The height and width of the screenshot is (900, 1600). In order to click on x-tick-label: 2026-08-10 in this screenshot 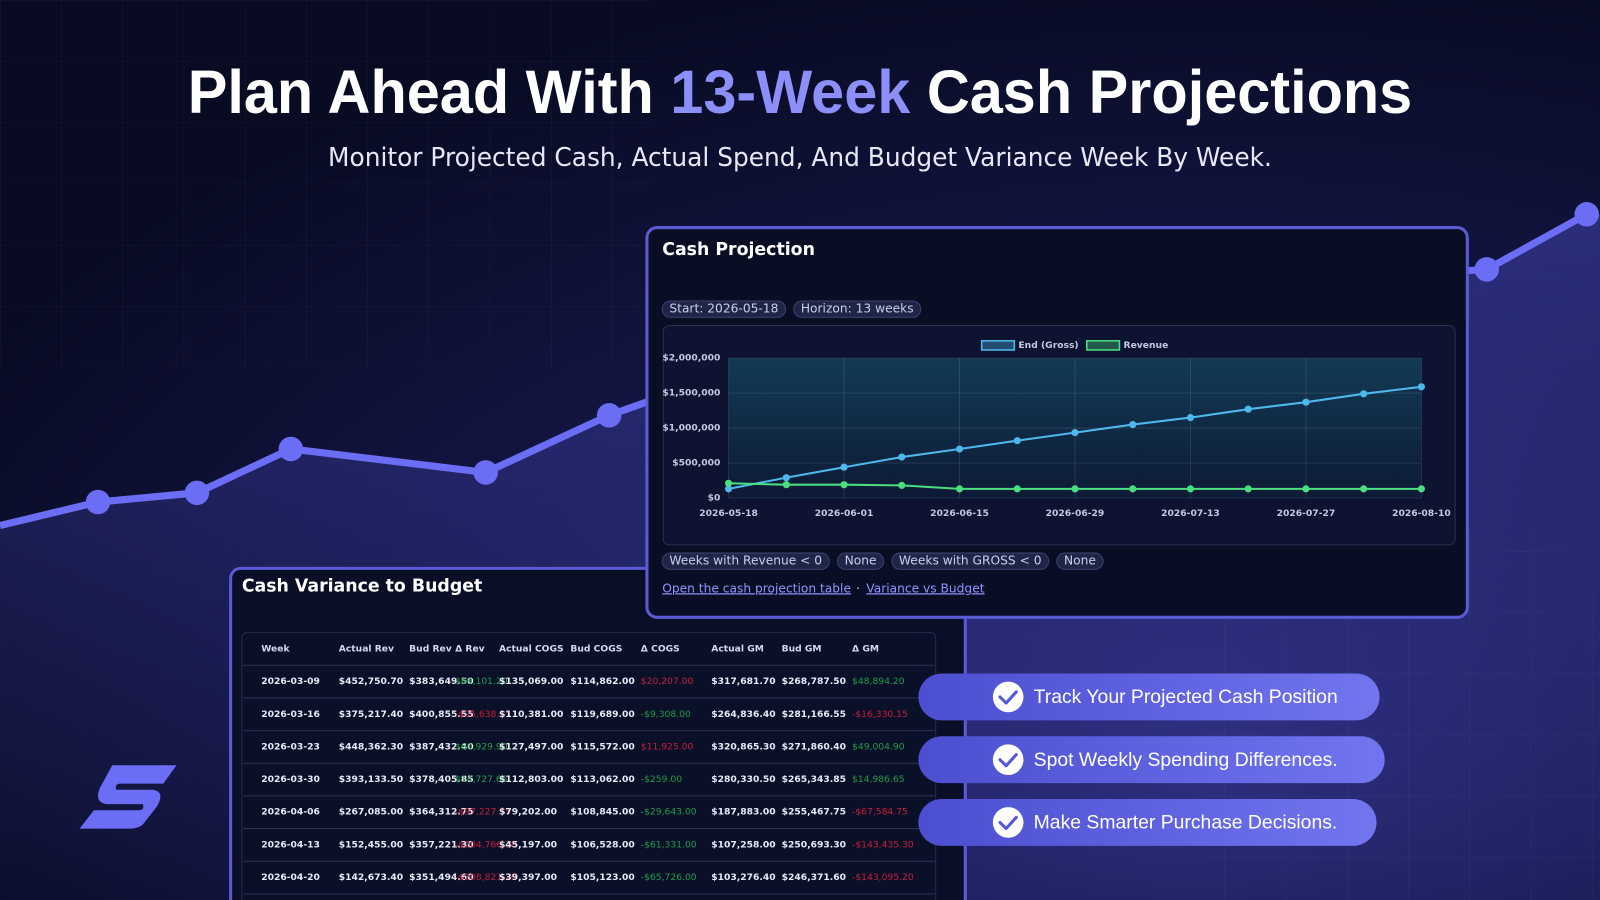, I will do `click(1421, 513)`.